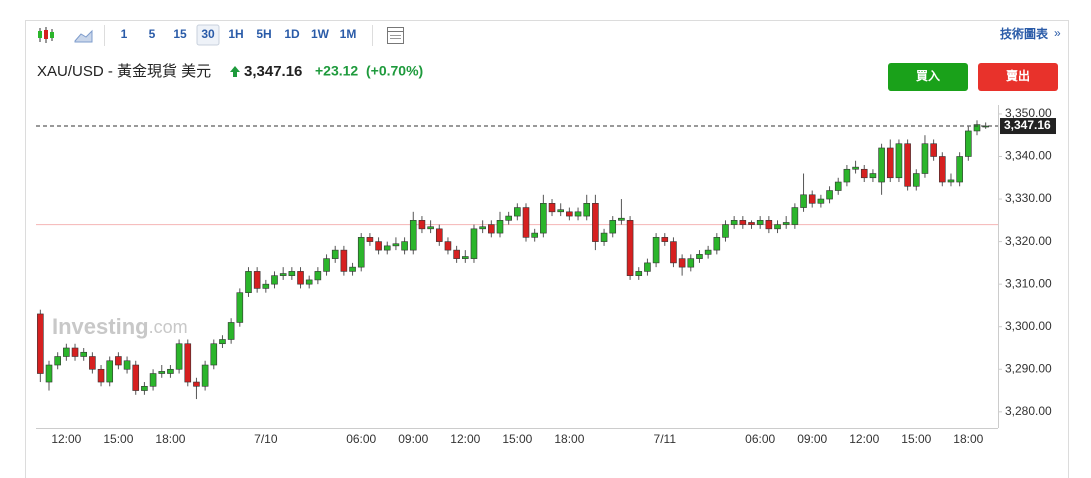 The width and height of the screenshot is (1091, 478). Describe the element at coordinates (1028, 198) in the screenshot. I see `y-tick-label: 3,330.00` at that location.